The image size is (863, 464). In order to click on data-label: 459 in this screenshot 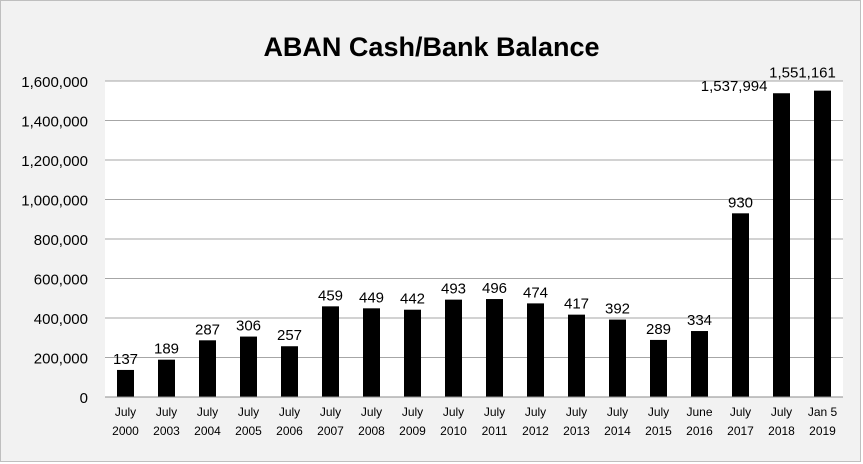, I will do `click(330, 295)`.